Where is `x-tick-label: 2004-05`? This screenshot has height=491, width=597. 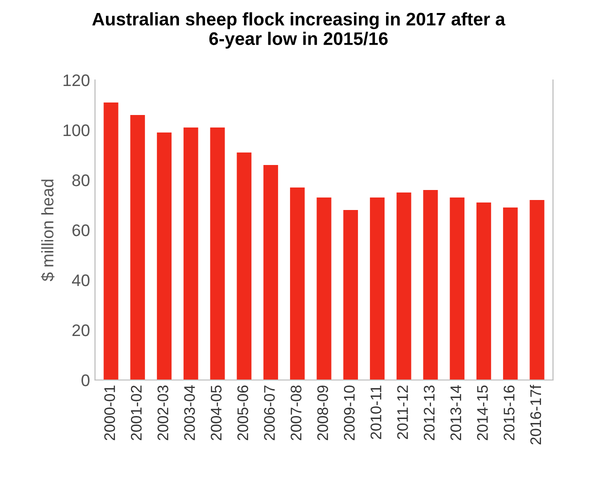 x-tick-label: 2004-05 is located at coordinates (216, 412).